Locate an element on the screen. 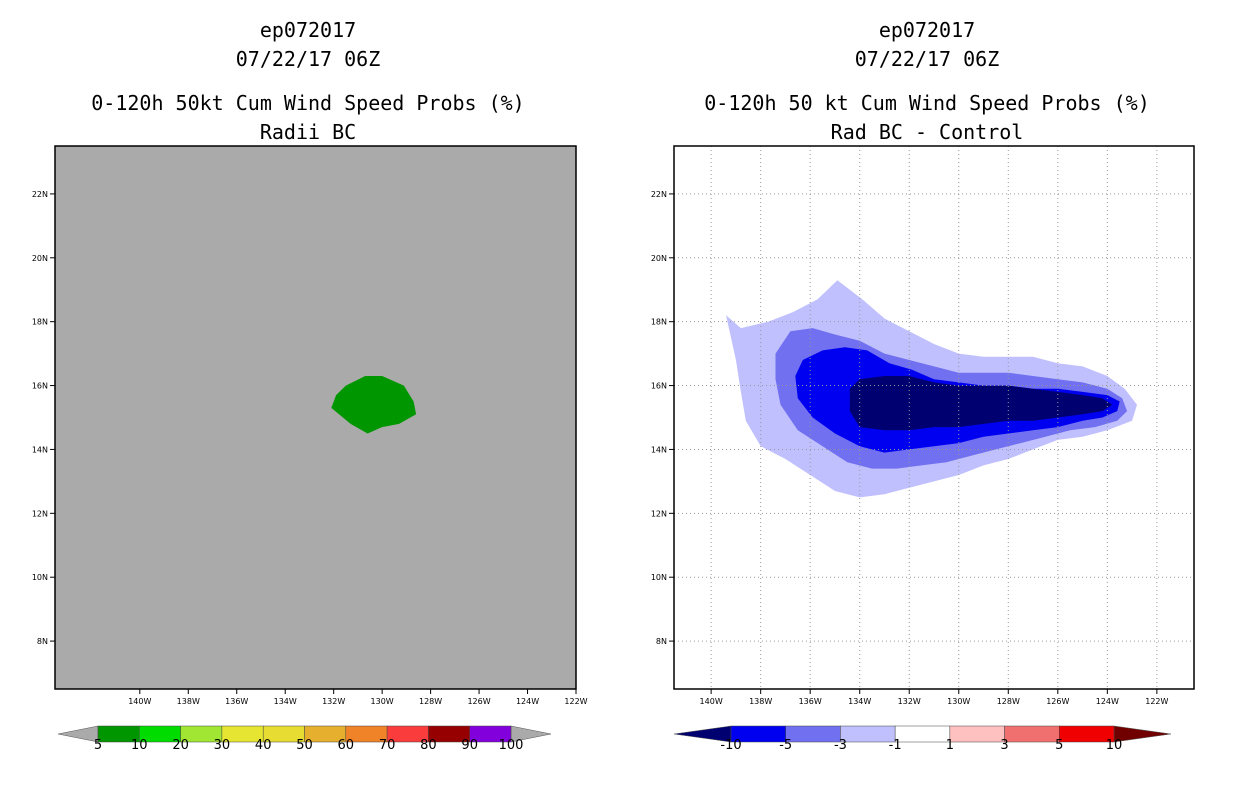 The image size is (1236, 800). colorbar-label: 50 is located at coordinates (304, 745).